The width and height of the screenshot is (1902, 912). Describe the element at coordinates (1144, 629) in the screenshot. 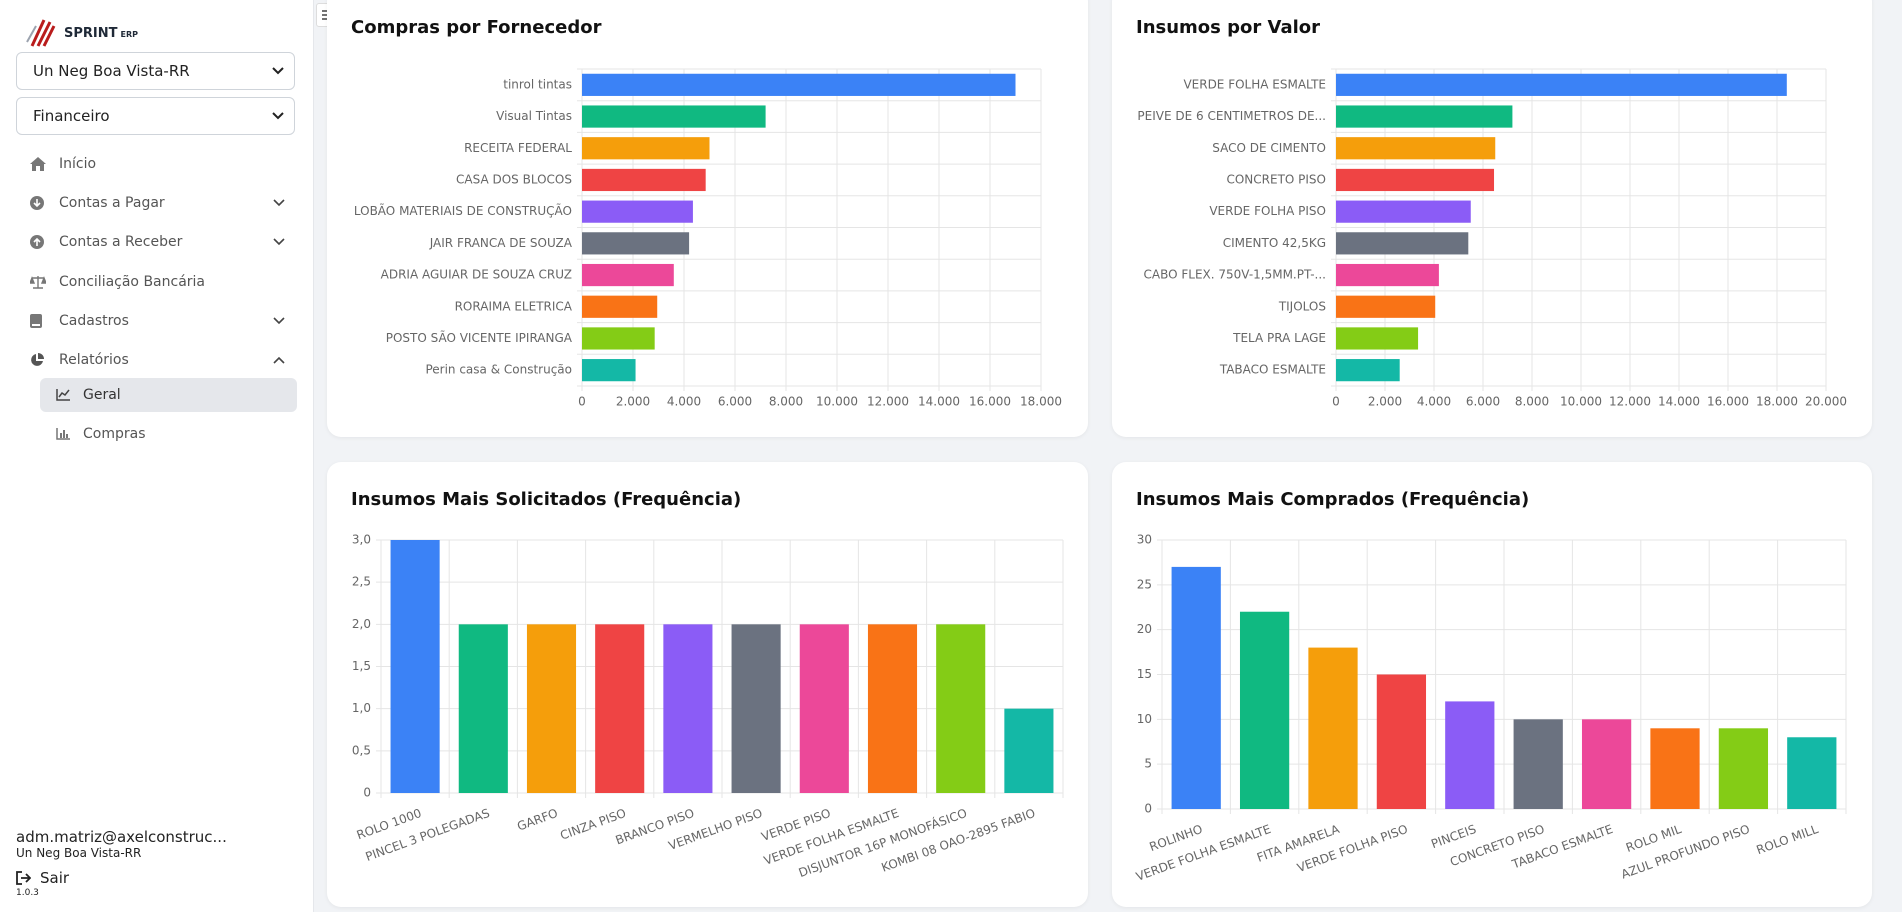

I see `y-tick-label: 20` at that location.